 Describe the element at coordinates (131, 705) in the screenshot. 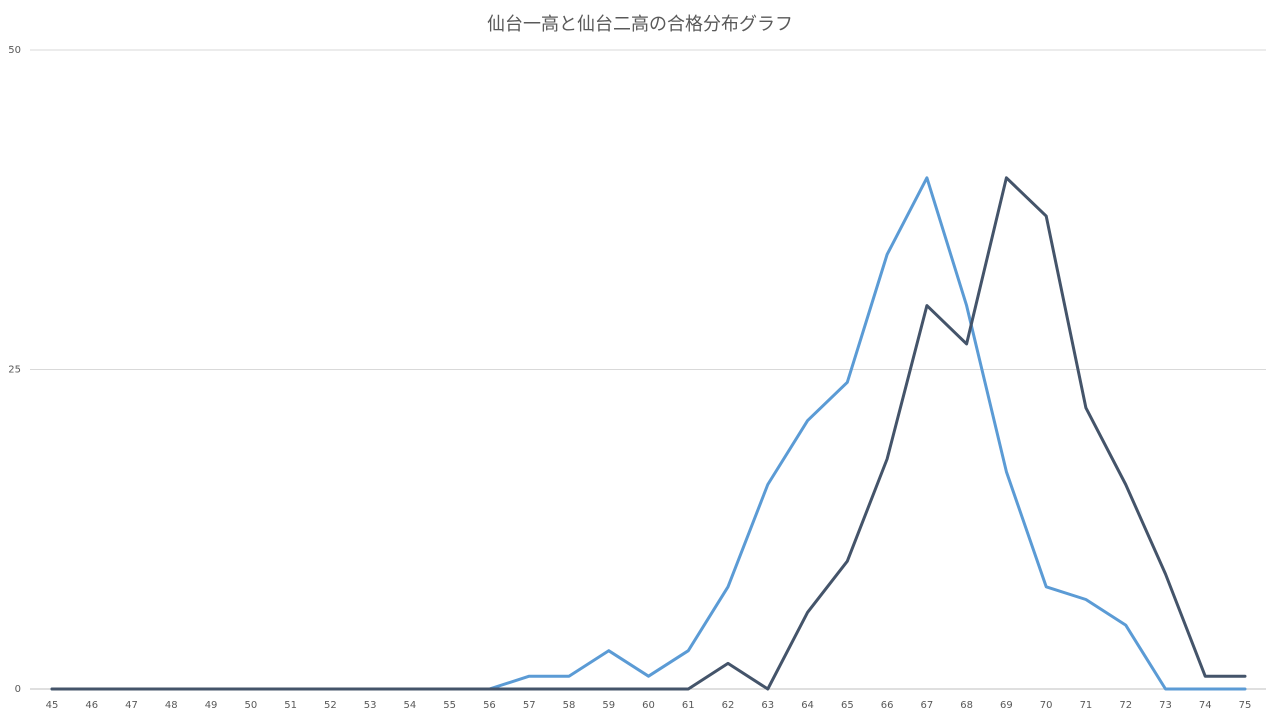

I see `x-tick-label: 47` at that location.